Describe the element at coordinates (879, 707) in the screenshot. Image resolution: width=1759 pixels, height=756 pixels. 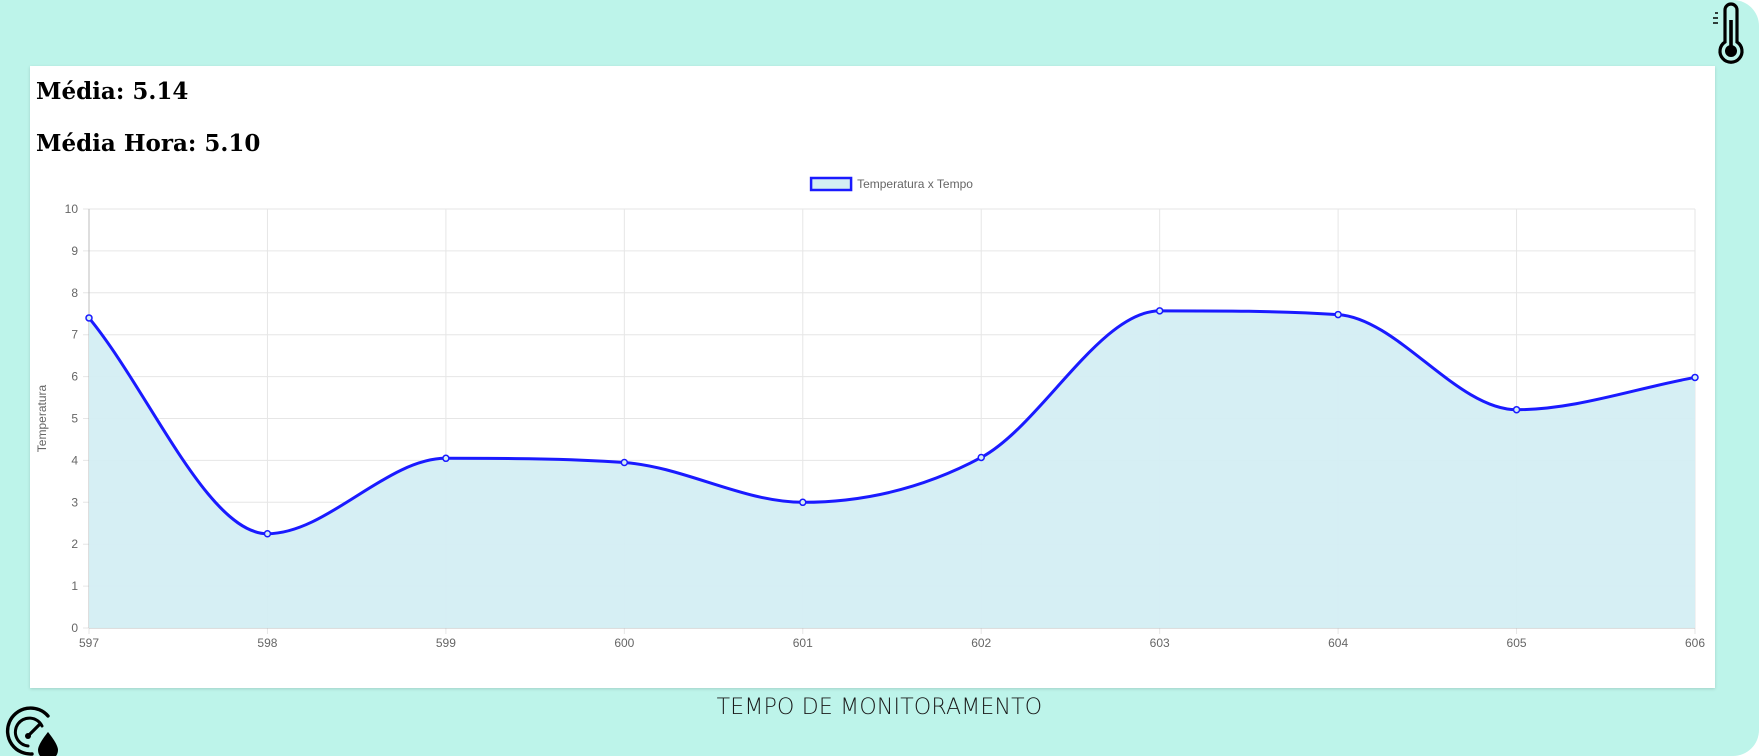
I see `x-axis-title: TEMPO DE MONITORAMENTO` at that location.